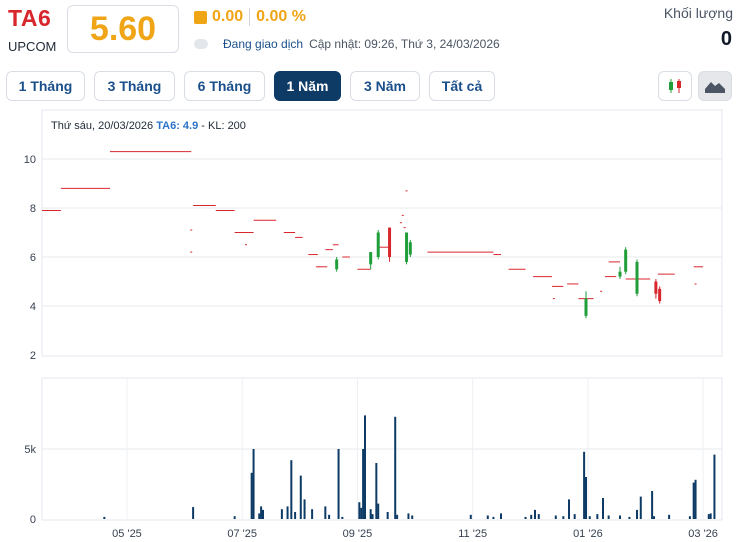 This screenshot has height=542, width=746. I want to click on mountain-area-icon, so click(715, 87).